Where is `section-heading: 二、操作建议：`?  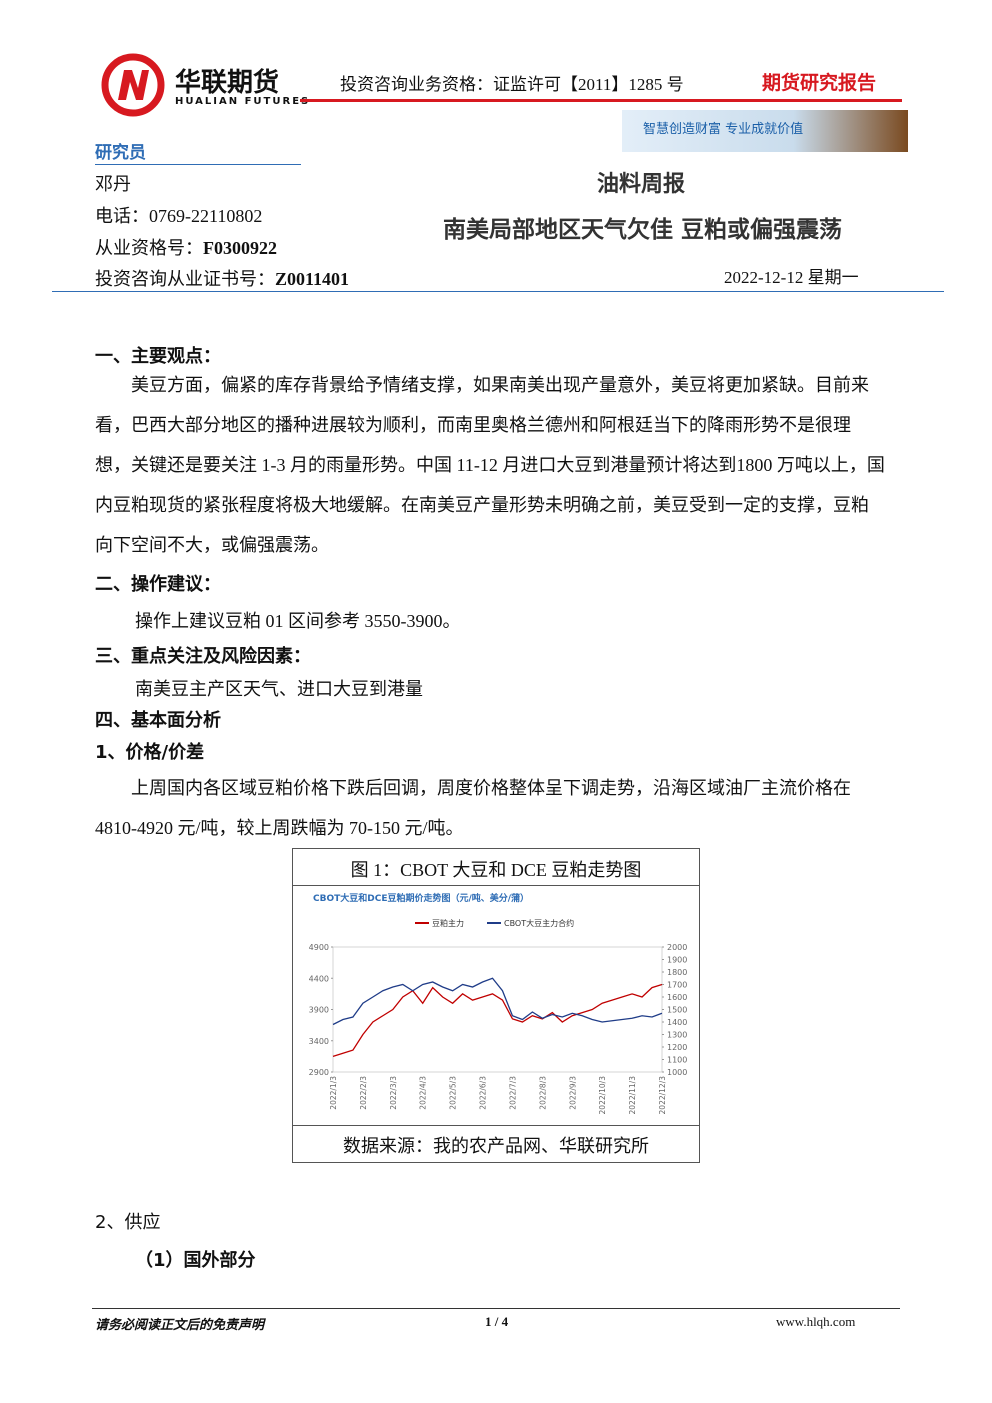
section-heading: 二、操作建议： is located at coordinates (158, 584).